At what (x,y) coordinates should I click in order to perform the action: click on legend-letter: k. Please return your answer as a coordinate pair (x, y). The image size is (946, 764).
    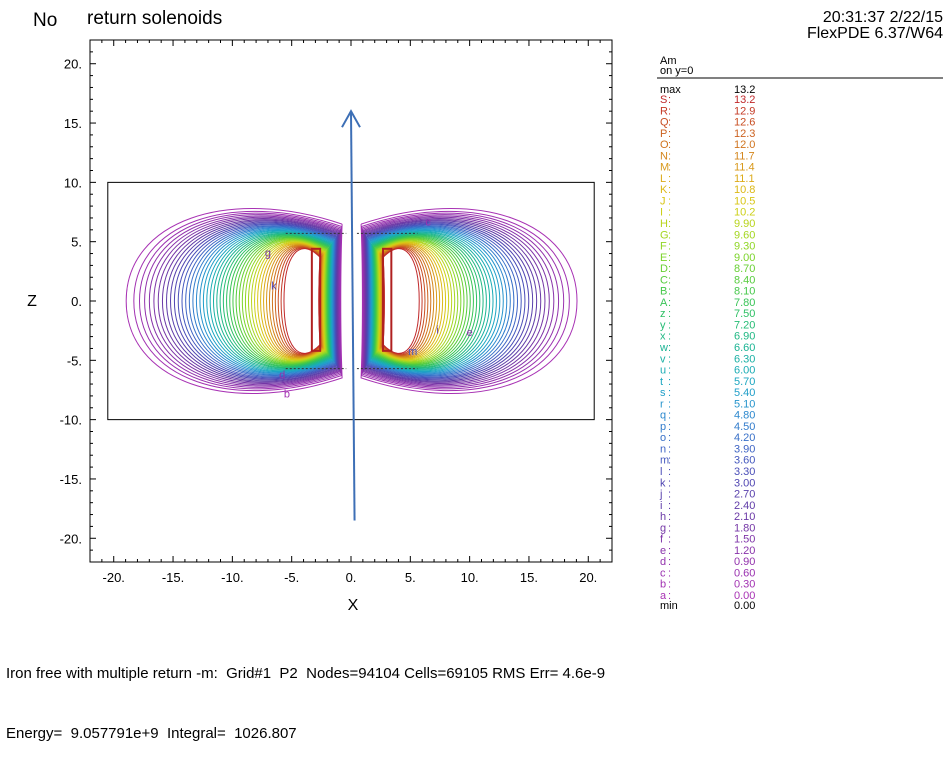
    Looking at the image, I should click on (663, 483).